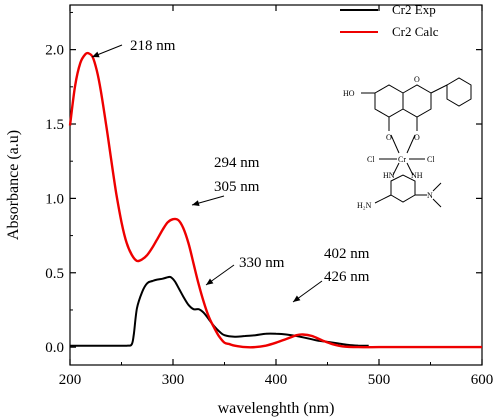 This screenshot has height=420, width=498. I want to click on y-tick-label: 1.5, so click(54, 125).